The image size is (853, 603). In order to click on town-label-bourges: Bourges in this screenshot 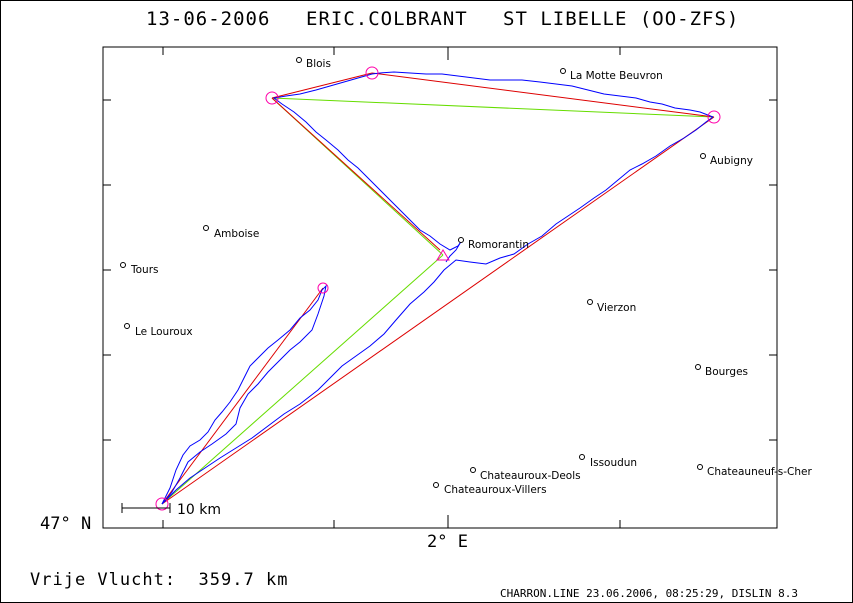, I will do `click(726, 372)`.